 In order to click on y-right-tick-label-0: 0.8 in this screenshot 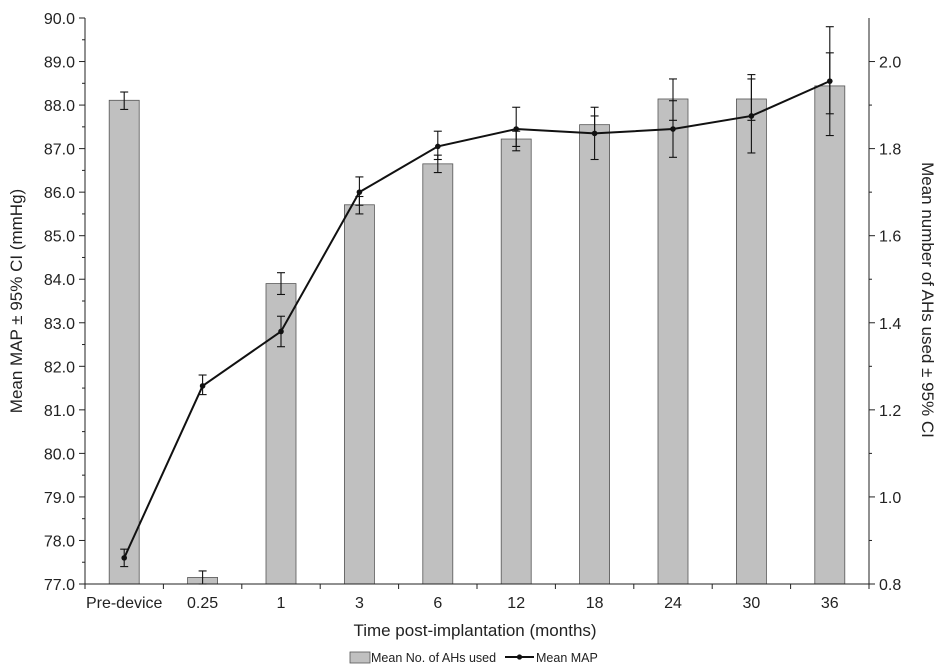, I will do `click(890, 585)`.